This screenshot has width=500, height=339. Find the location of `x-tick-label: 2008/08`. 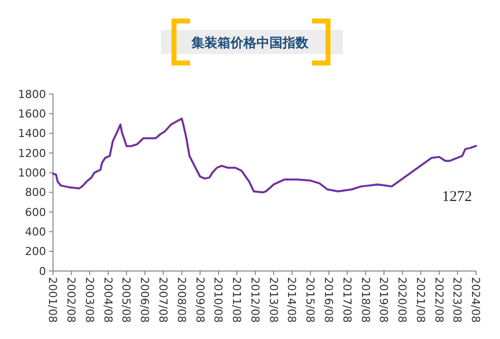

x-tick-label: 2008/08 is located at coordinates (181, 300).